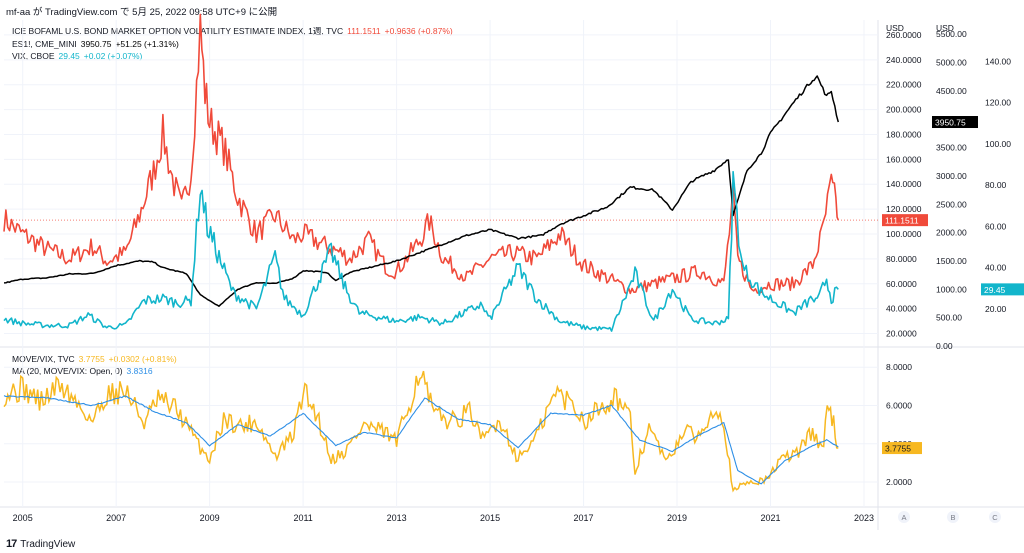  What do you see at coordinates (951, 176) in the screenshot?
I see `y-tick-label: 3000.00` at bounding box center [951, 176].